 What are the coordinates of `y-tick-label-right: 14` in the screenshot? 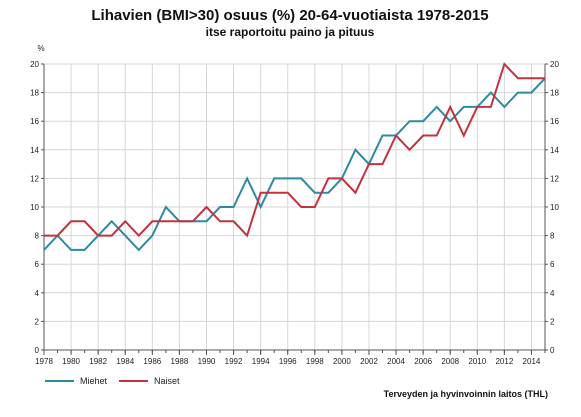 It's located at (554, 150).